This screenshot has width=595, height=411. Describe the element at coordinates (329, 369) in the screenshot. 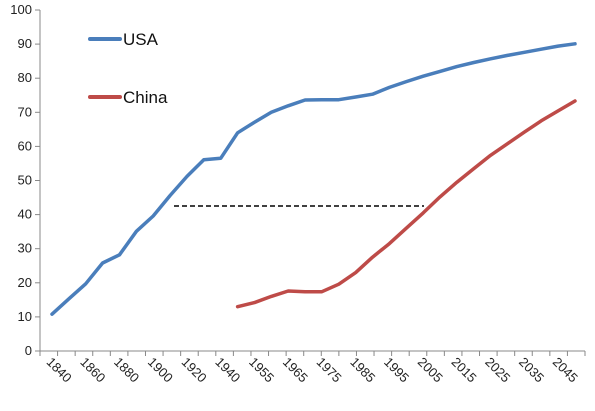

I see `x-tick-label: 1975` at that location.